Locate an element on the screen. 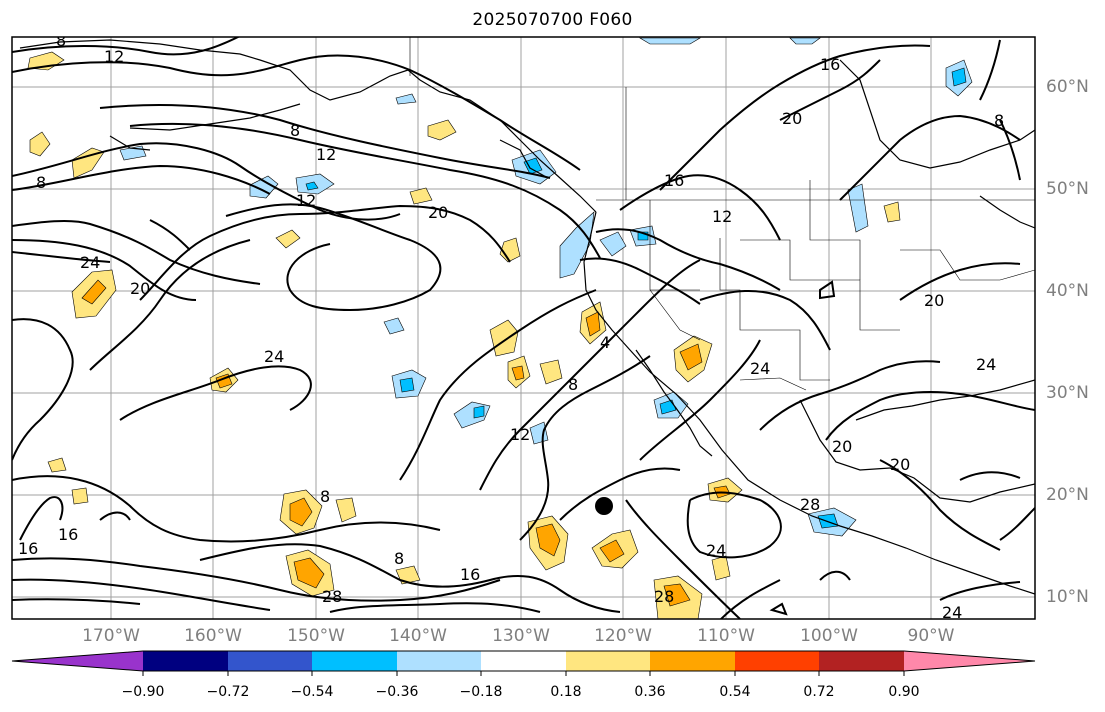  colorbar-tick-label: −0.54 is located at coordinates (312, 692).